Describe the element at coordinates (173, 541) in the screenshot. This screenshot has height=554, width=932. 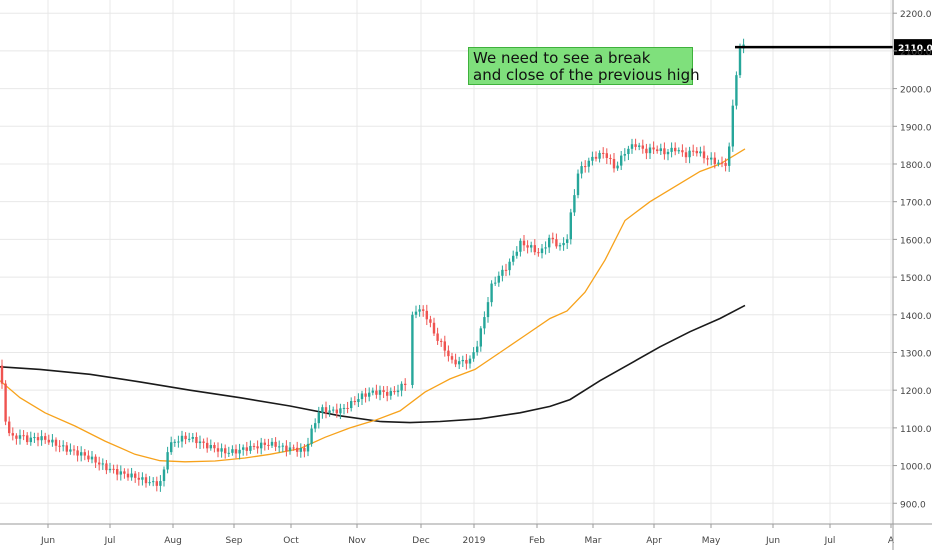
I see `x-tick-label: Aug` at that location.